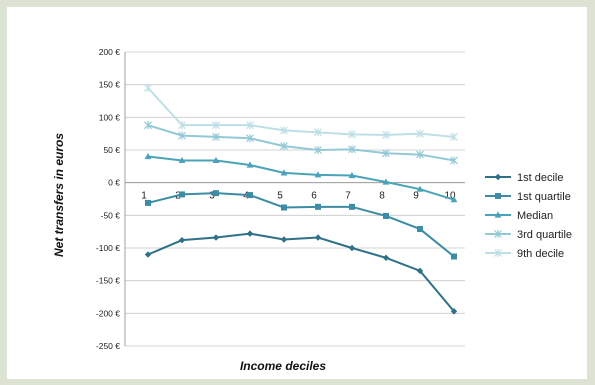  I want to click on x-tick-label: 9, so click(416, 196).